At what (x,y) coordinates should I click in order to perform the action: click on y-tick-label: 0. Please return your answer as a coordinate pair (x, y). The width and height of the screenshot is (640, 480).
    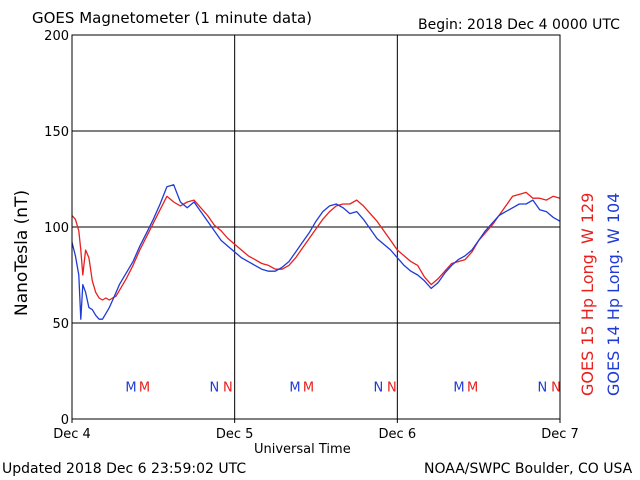
    Looking at the image, I should click on (65, 420).